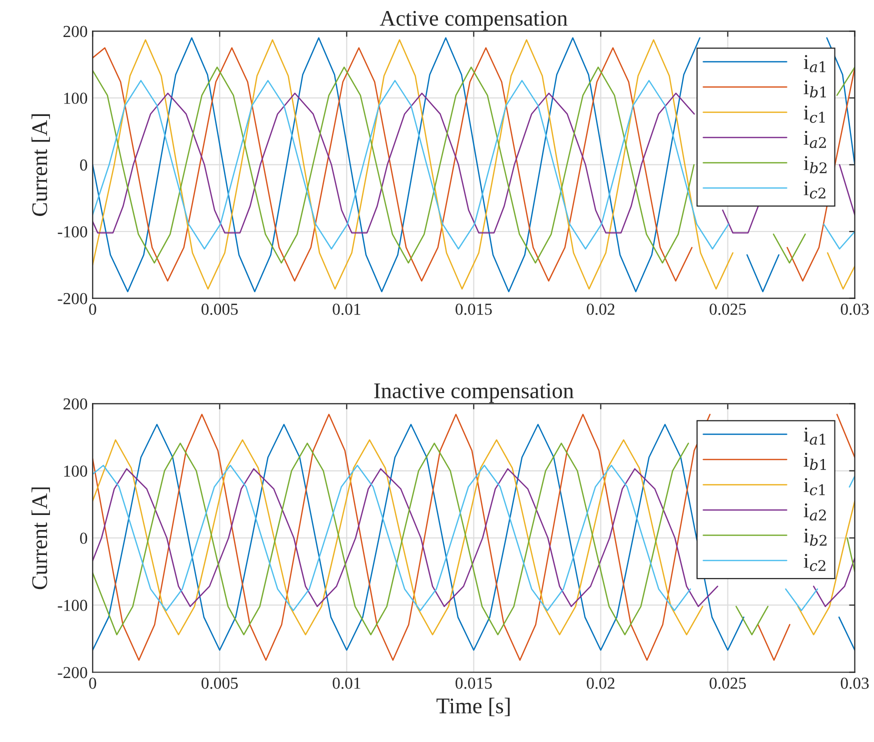 This screenshot has width=874, height=742. What do you see at coordinates (474, 20) in the screenshot?
I see `chart-title: Active compensation` at bounding box center [474, 20].